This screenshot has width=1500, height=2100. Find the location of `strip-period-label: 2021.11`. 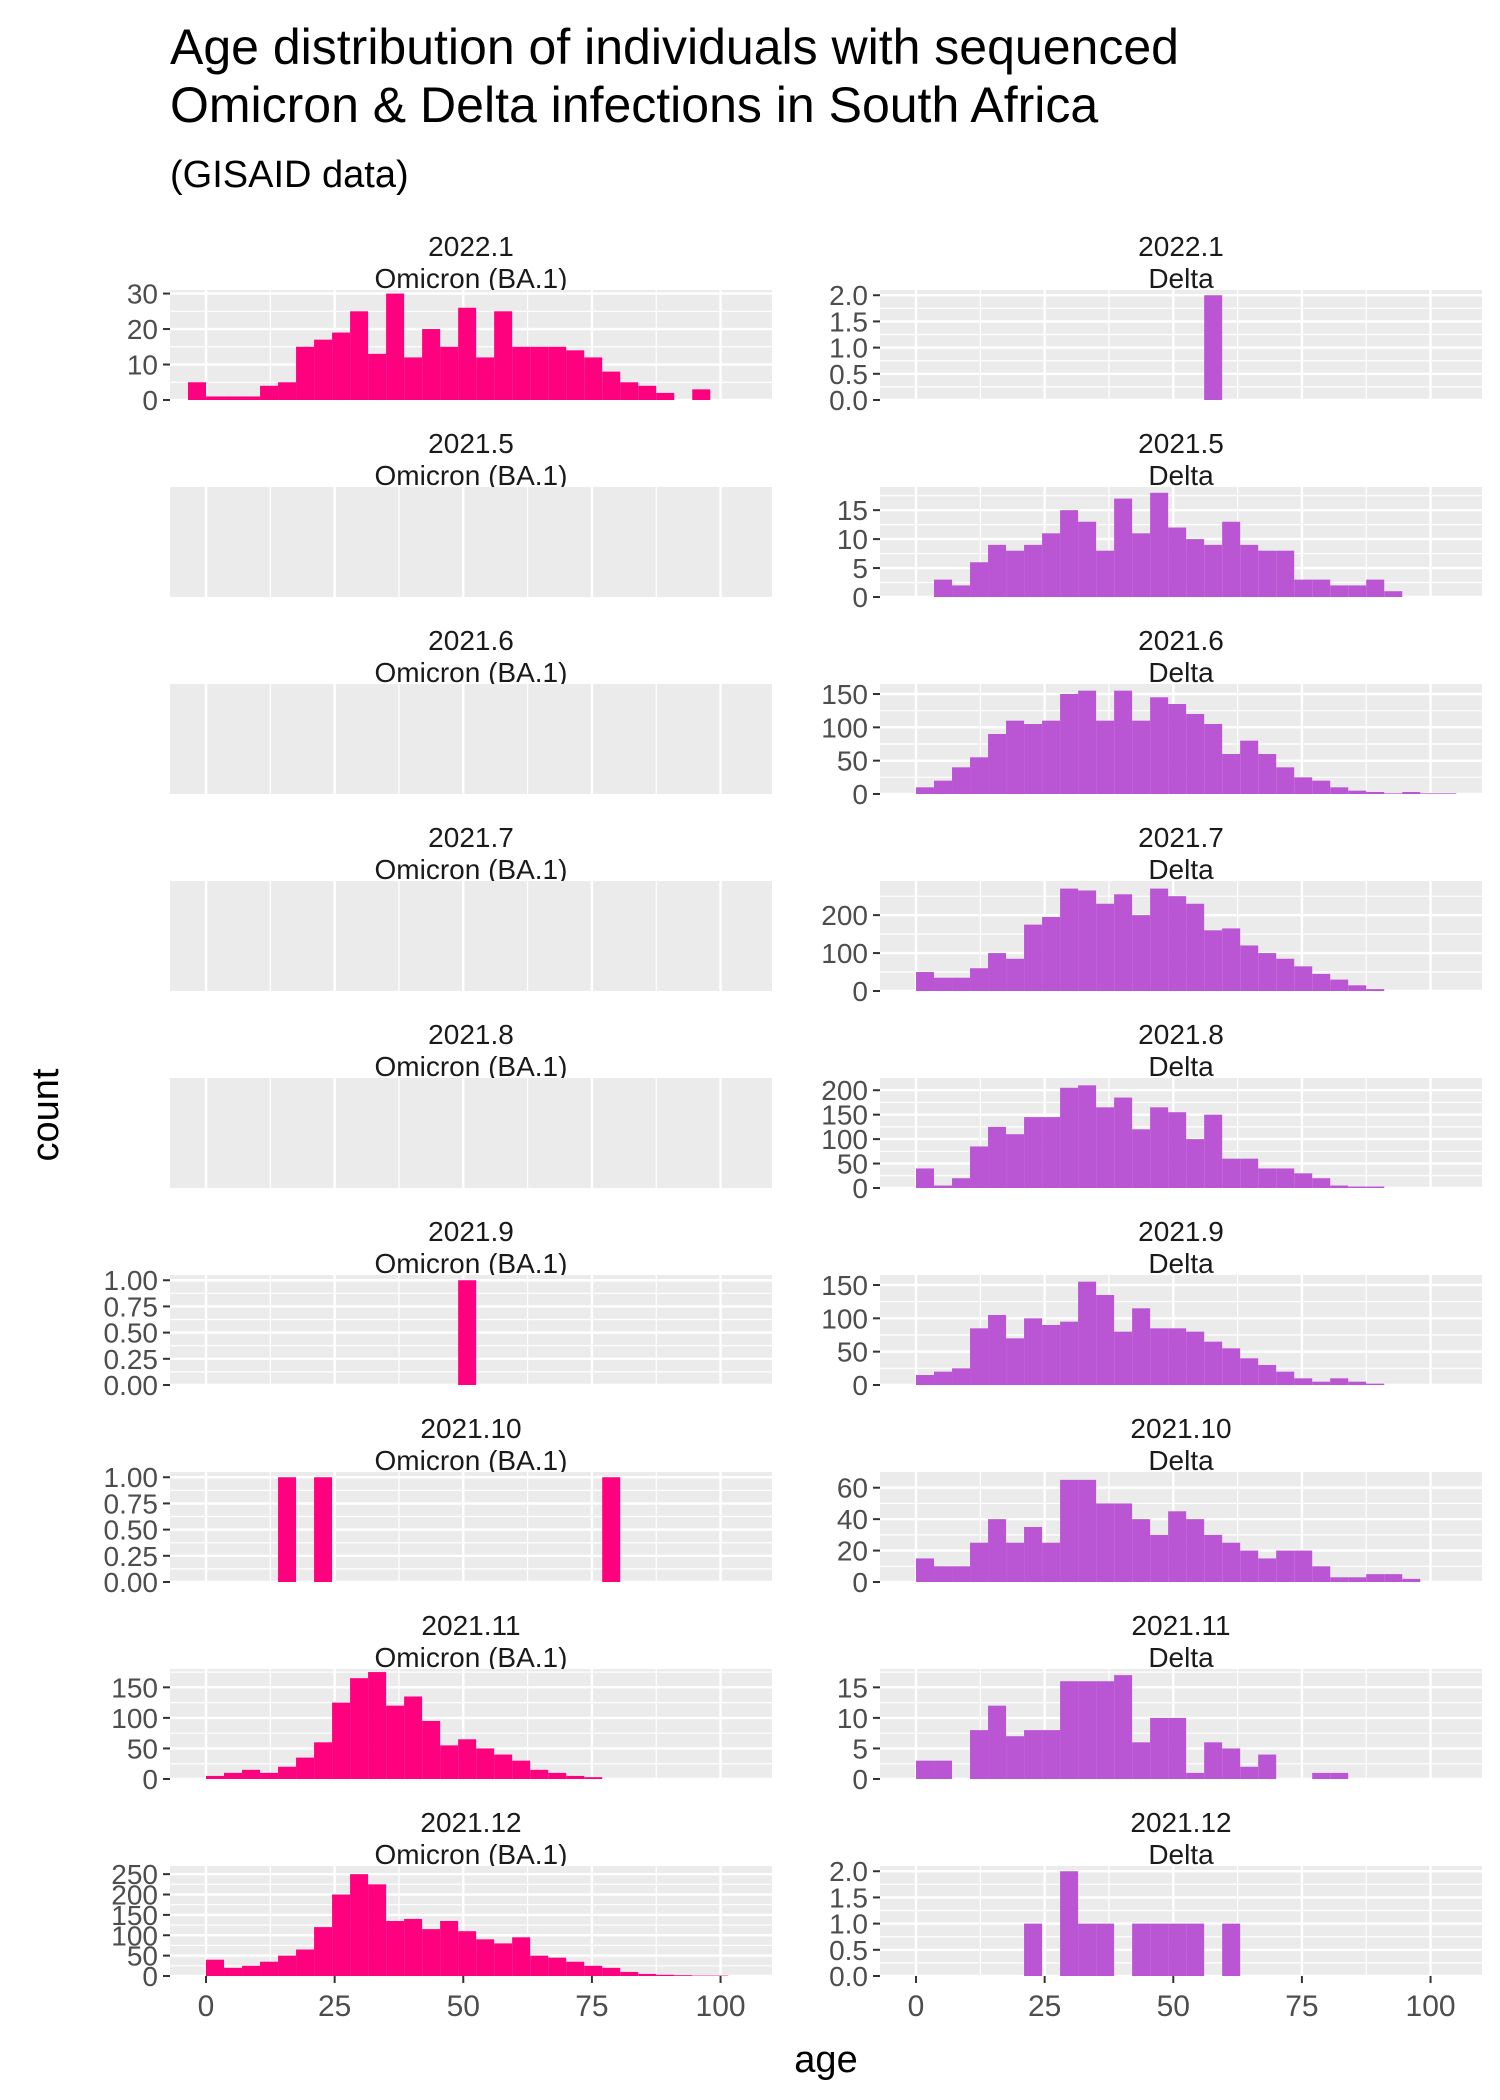

strip-period-label: 2021.11 is located at coordinates (1180, 1625).